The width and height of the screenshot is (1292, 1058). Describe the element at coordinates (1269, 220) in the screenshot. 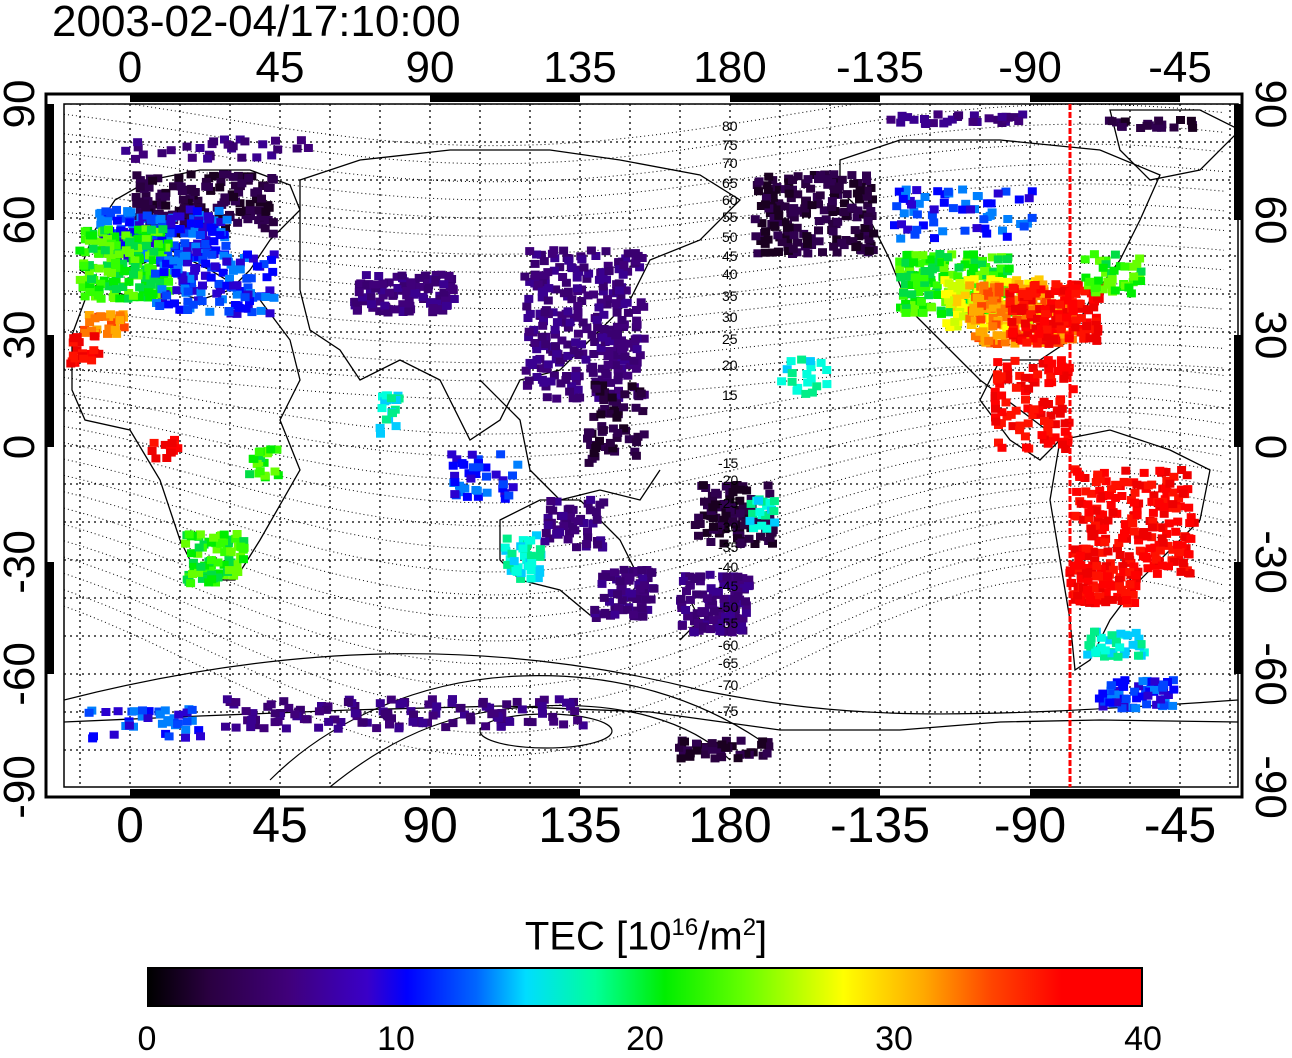

I see `right-tick-label: 60` at that location.